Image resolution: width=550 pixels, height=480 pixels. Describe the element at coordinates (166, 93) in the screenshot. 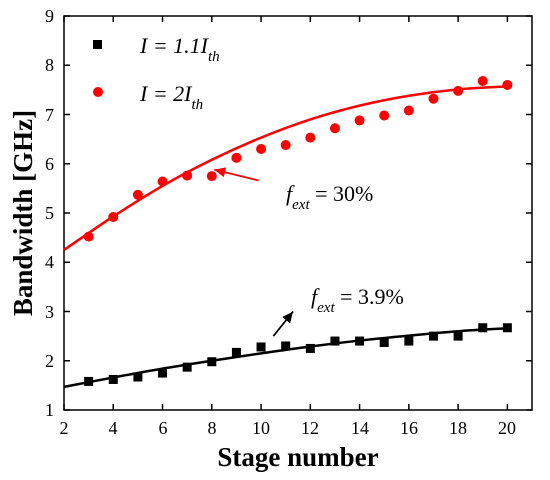

I see `legend-label-main: I = 2I` at that location.